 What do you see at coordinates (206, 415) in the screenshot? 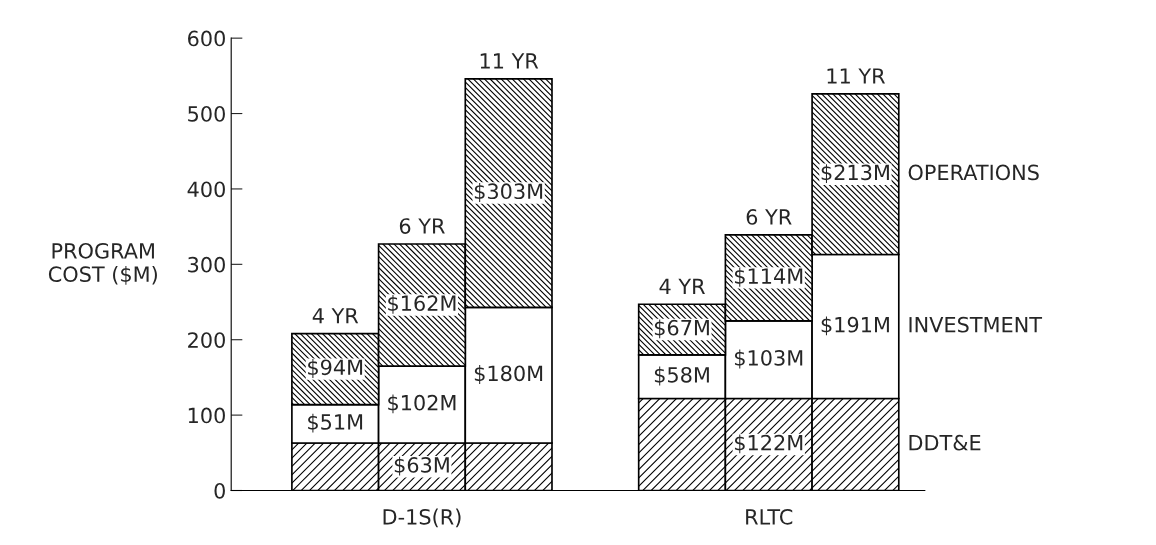
I see `y-tick-label: 100` at bounding box center [206, 415].